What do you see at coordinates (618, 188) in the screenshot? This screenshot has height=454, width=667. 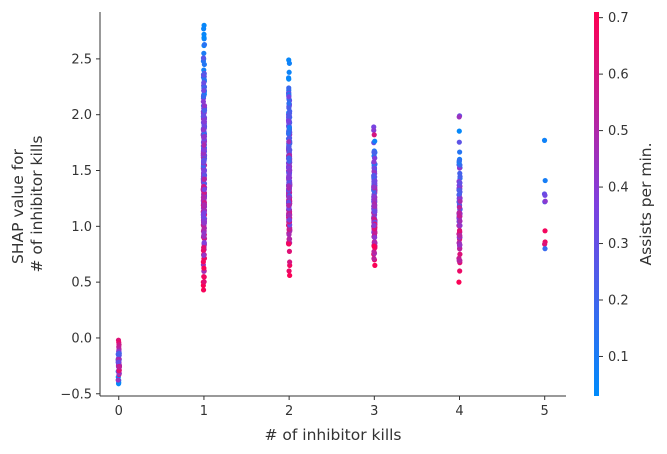 I see `colorbar-tick-label: 0.4` at bounding box center [618, 188].